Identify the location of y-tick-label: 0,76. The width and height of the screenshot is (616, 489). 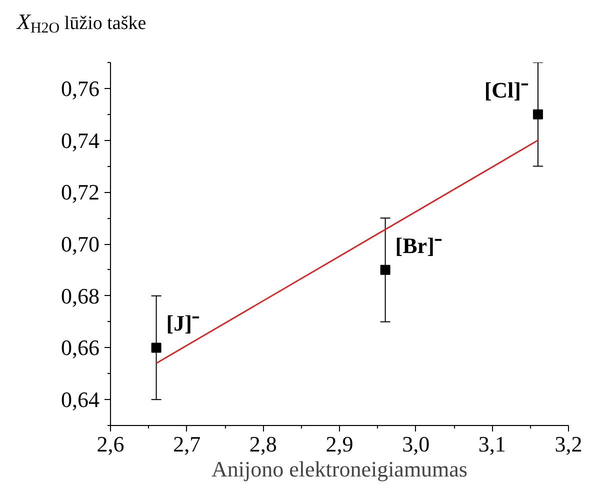
(80, 88).